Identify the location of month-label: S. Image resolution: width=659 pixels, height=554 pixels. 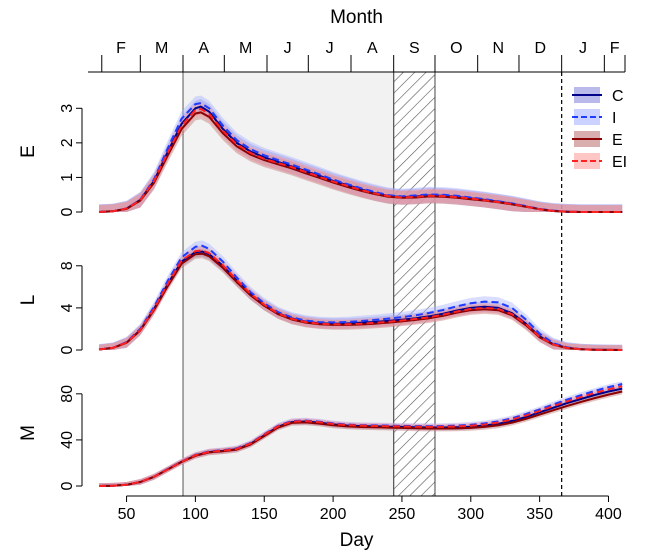
(414, 48).